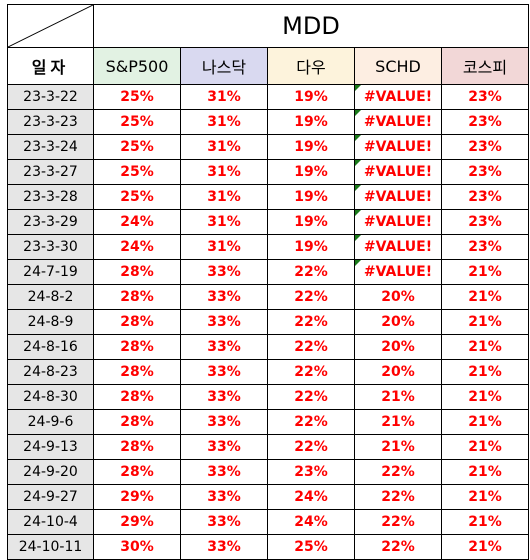  Describe the element at coordinates (50, 147) in the screenshot. I see `date-cell: 23-3-24` at that location.